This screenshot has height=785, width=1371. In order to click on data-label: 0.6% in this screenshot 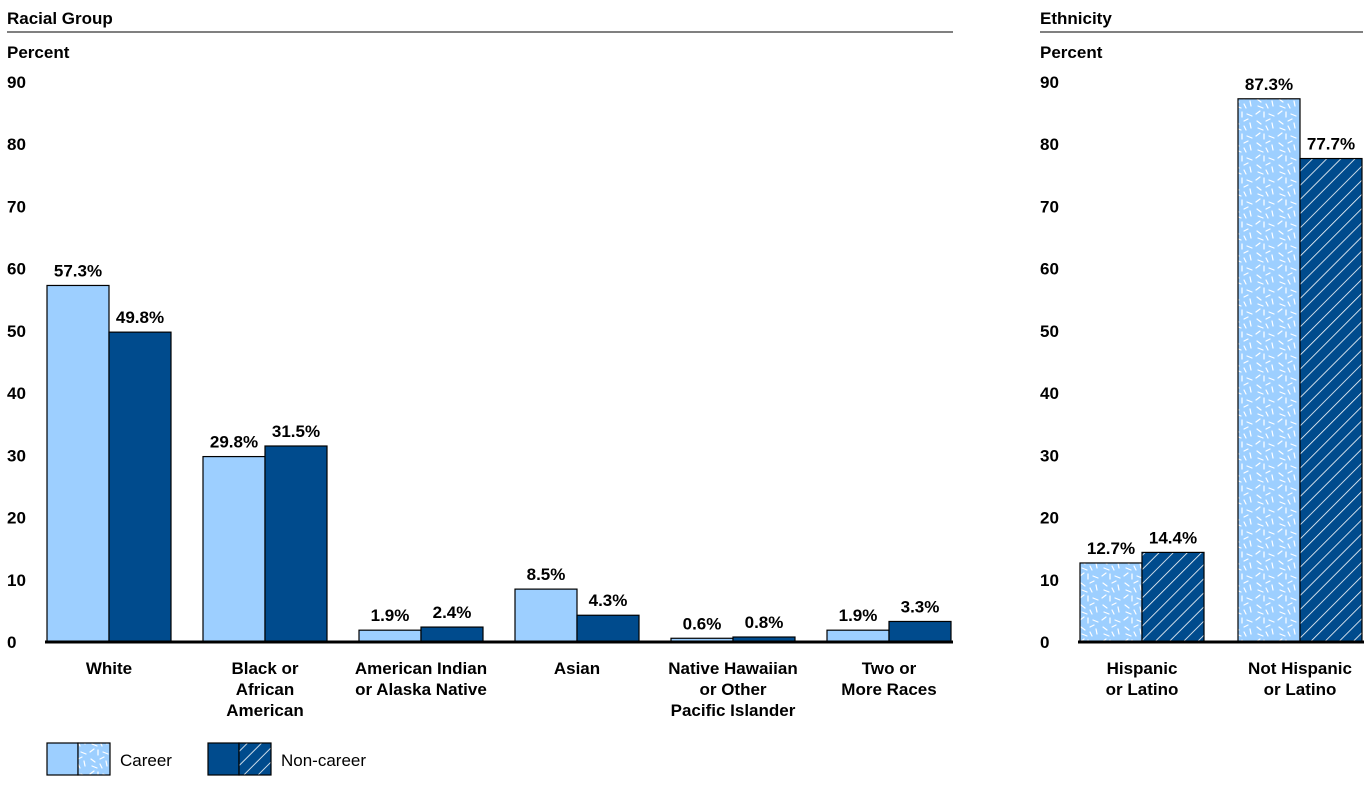, I will do `click(702, 623)`.